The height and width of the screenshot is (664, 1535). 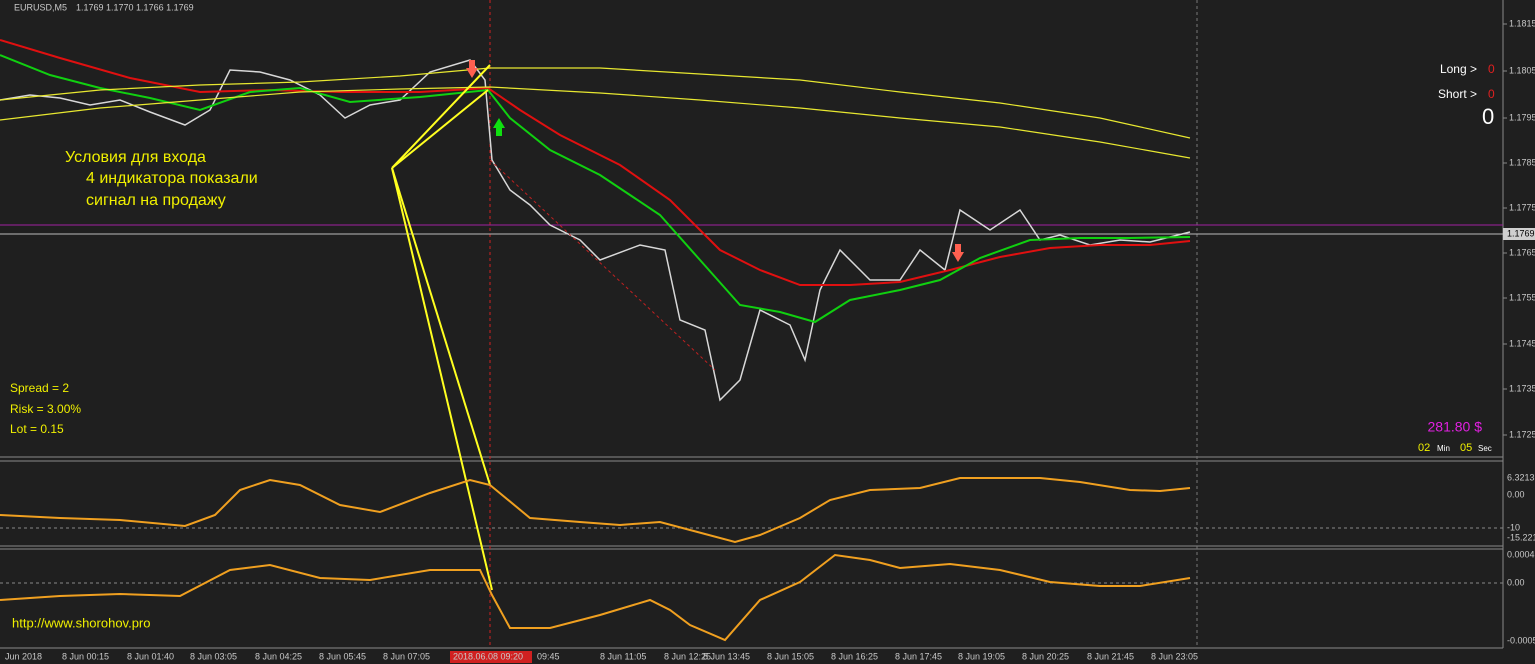 What do you see at coordinates (1522, 297) in the screenshot?
I see `price-label: 1.1755` at bounding box center [1522, 297].